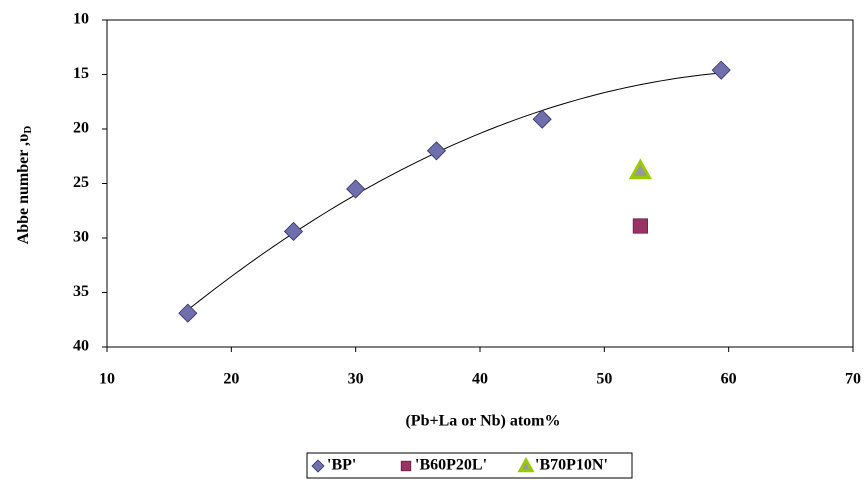 This screenshot has width=864, height=485. What do you see at coordinates (23, 189) in the screenshot?
I see `y-axis-title-main: Abbe number ,υ` at bounding box center [23, 189].